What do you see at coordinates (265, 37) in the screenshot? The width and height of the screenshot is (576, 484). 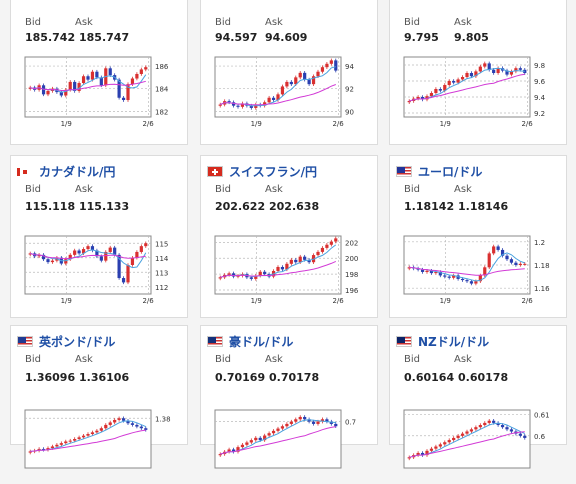 I see `bid-ask-values: 94.597 94.609` at bounding box center [265, 37].